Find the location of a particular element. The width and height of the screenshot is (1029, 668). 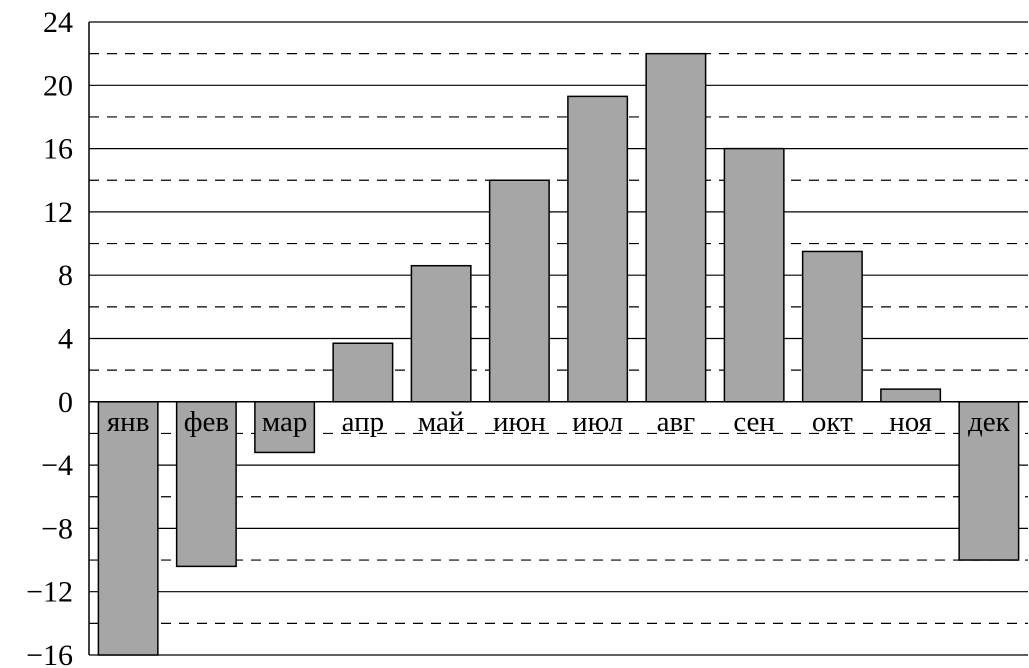

category-label: май is located at coordinates (441, 422).